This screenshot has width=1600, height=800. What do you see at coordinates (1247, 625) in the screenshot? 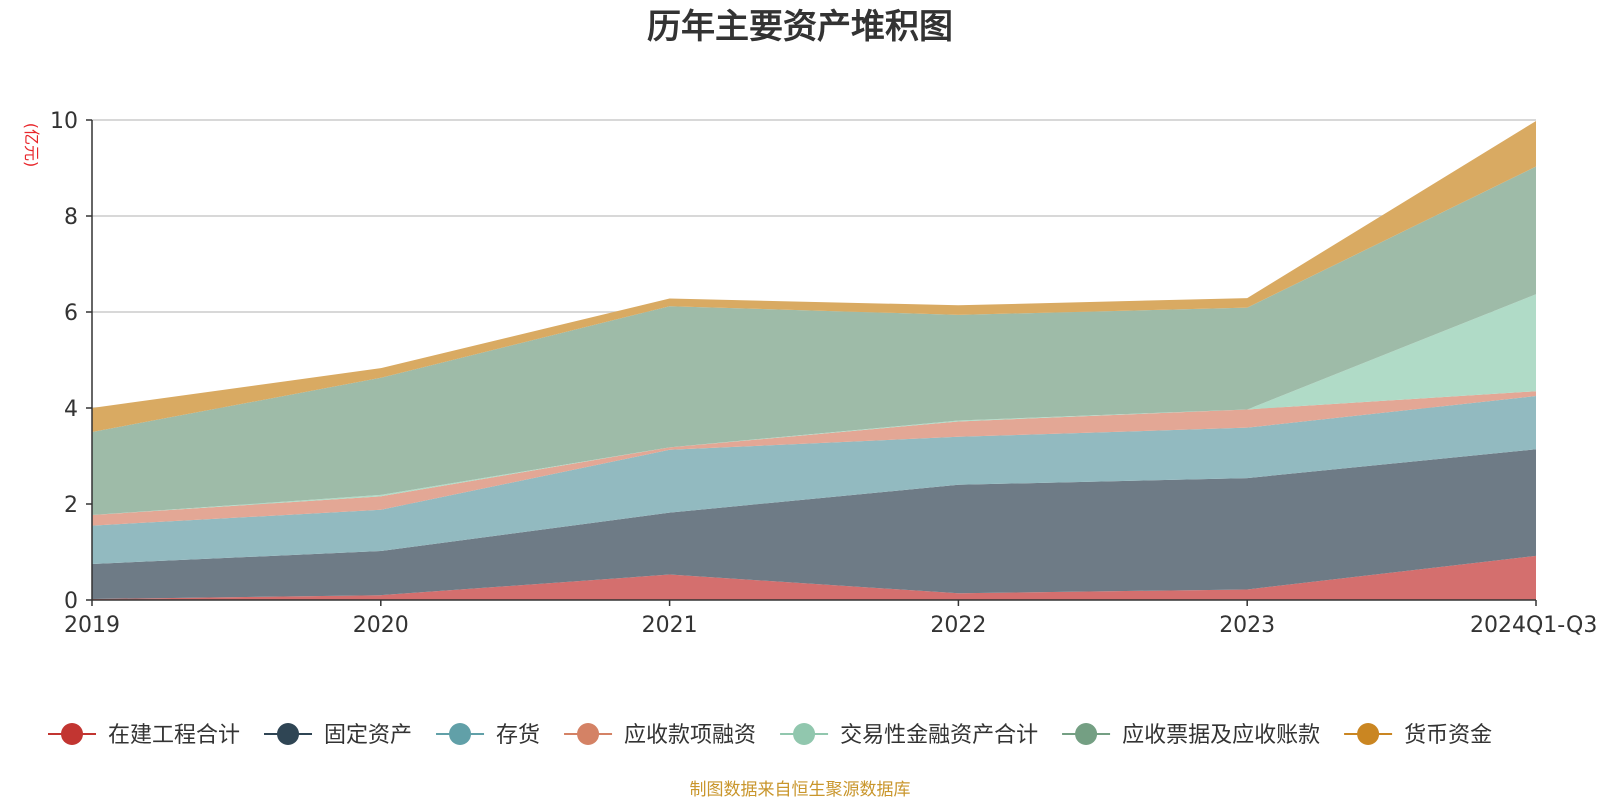
I see `x-tick-label: 2023` at bounding box center [1247, 625].